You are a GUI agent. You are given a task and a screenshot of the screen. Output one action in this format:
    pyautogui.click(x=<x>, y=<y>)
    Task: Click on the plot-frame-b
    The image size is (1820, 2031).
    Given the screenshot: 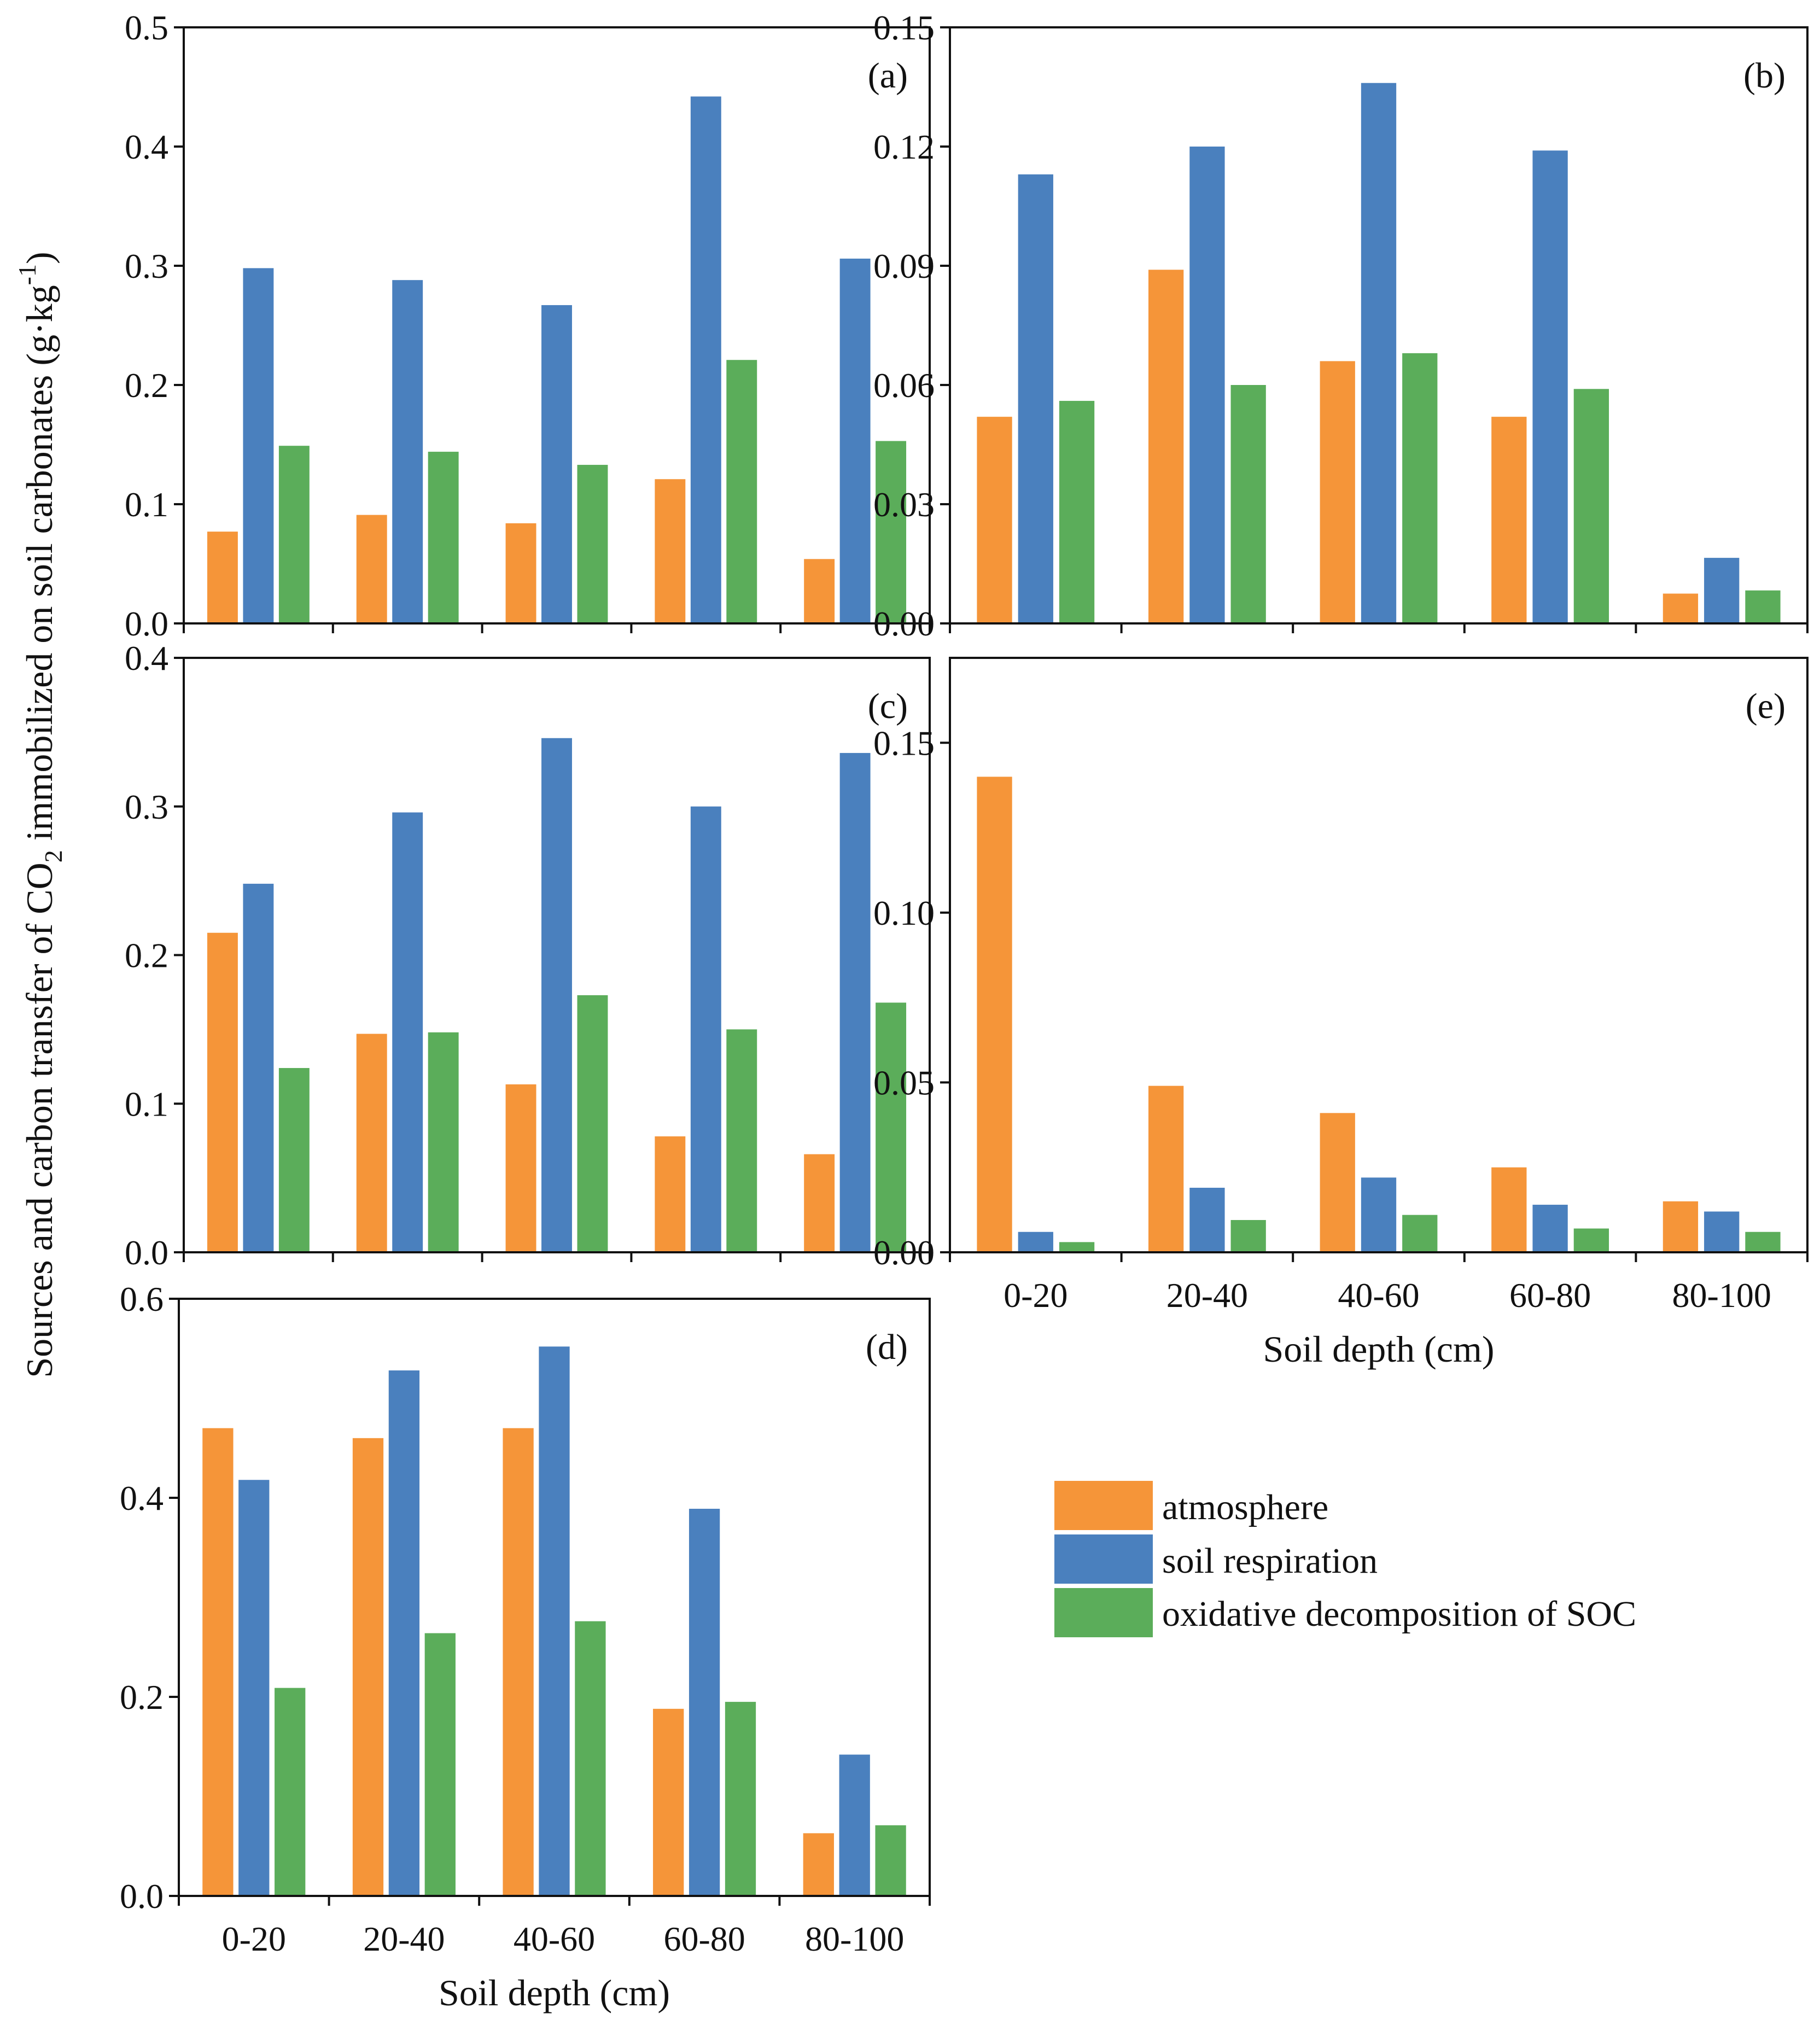 What is the action you would take?
    pyautogui.click(x=1379, y=325)
    